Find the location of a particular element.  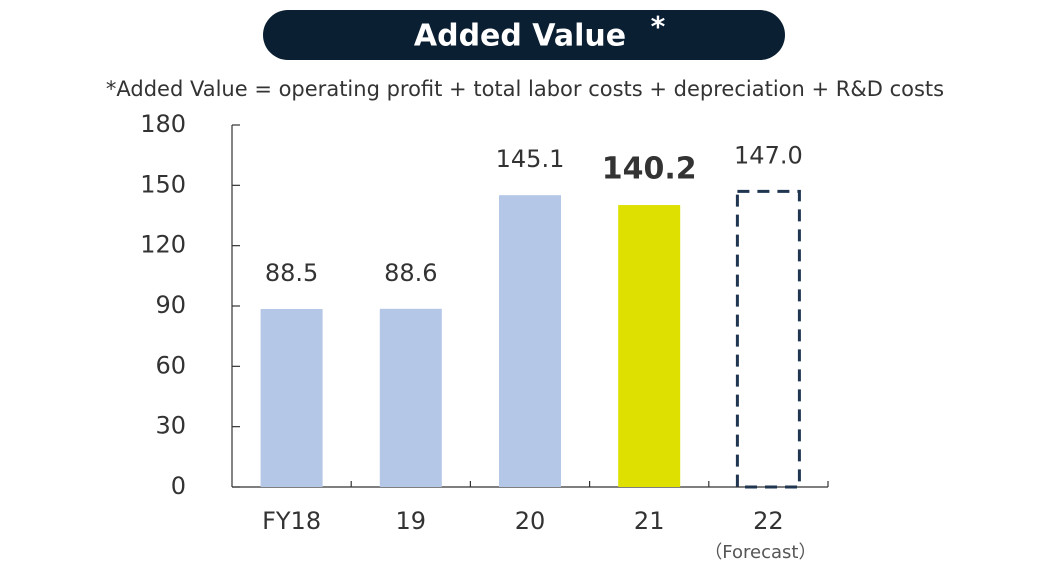

y-tick-label: 120 is located at coordinates (163, 245).